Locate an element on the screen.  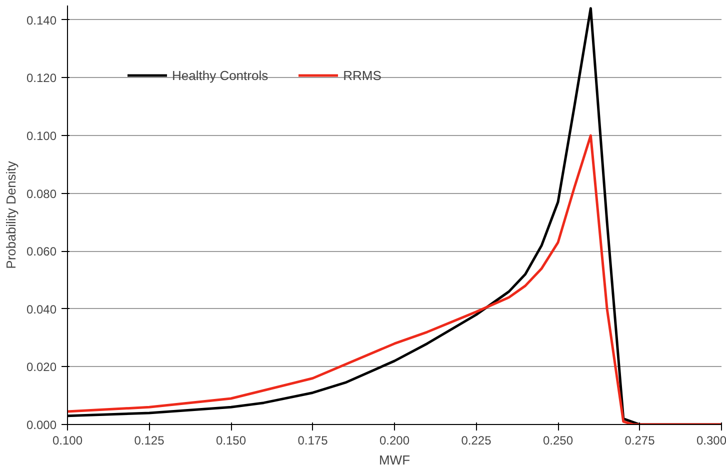
x-tick-label: 0.300 is located at coordinates (711, 441).